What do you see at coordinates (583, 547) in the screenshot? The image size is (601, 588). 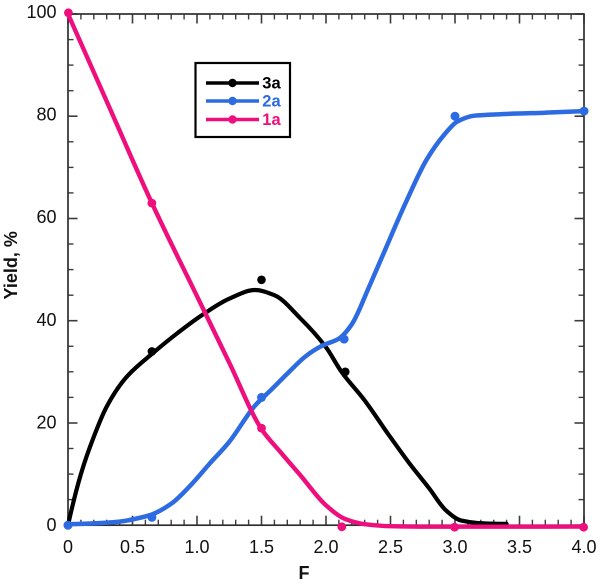 I see `svg-text: 4.0` at bounding box center [583, 547].